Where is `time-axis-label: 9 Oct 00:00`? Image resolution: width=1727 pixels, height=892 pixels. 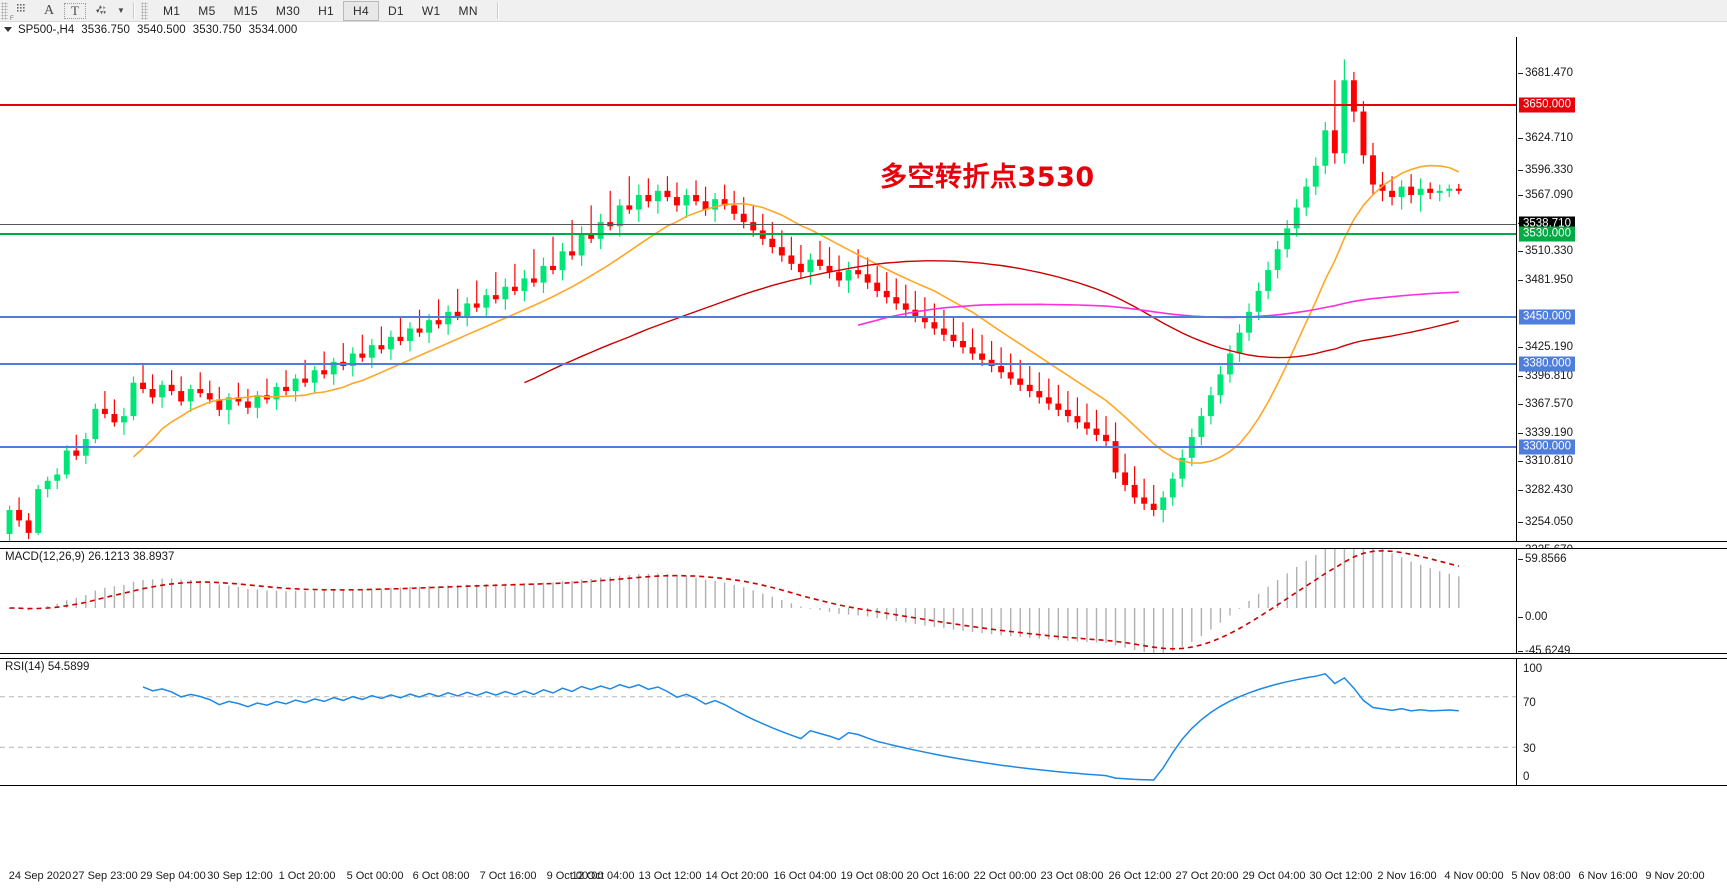 time-axis-label: 9 Oct 00:00 is located at coordinates (575, 876).